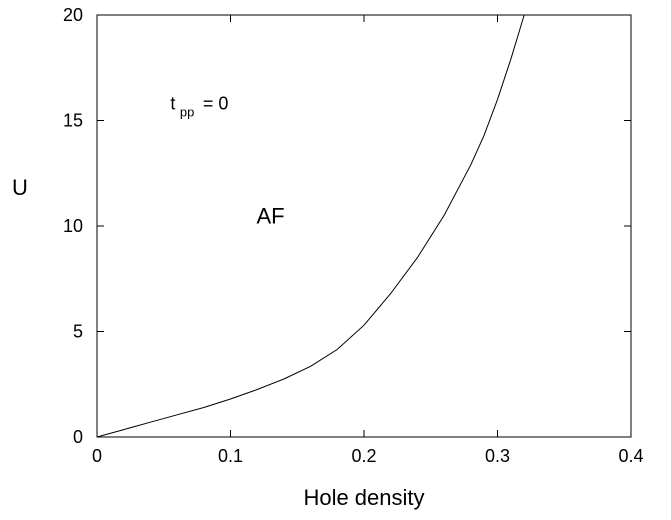 This screenshot has height=520, width=671. Describe the element at coordinates (187, 112) in the screenshot. I see `tpp-subscript: pp` at that location.